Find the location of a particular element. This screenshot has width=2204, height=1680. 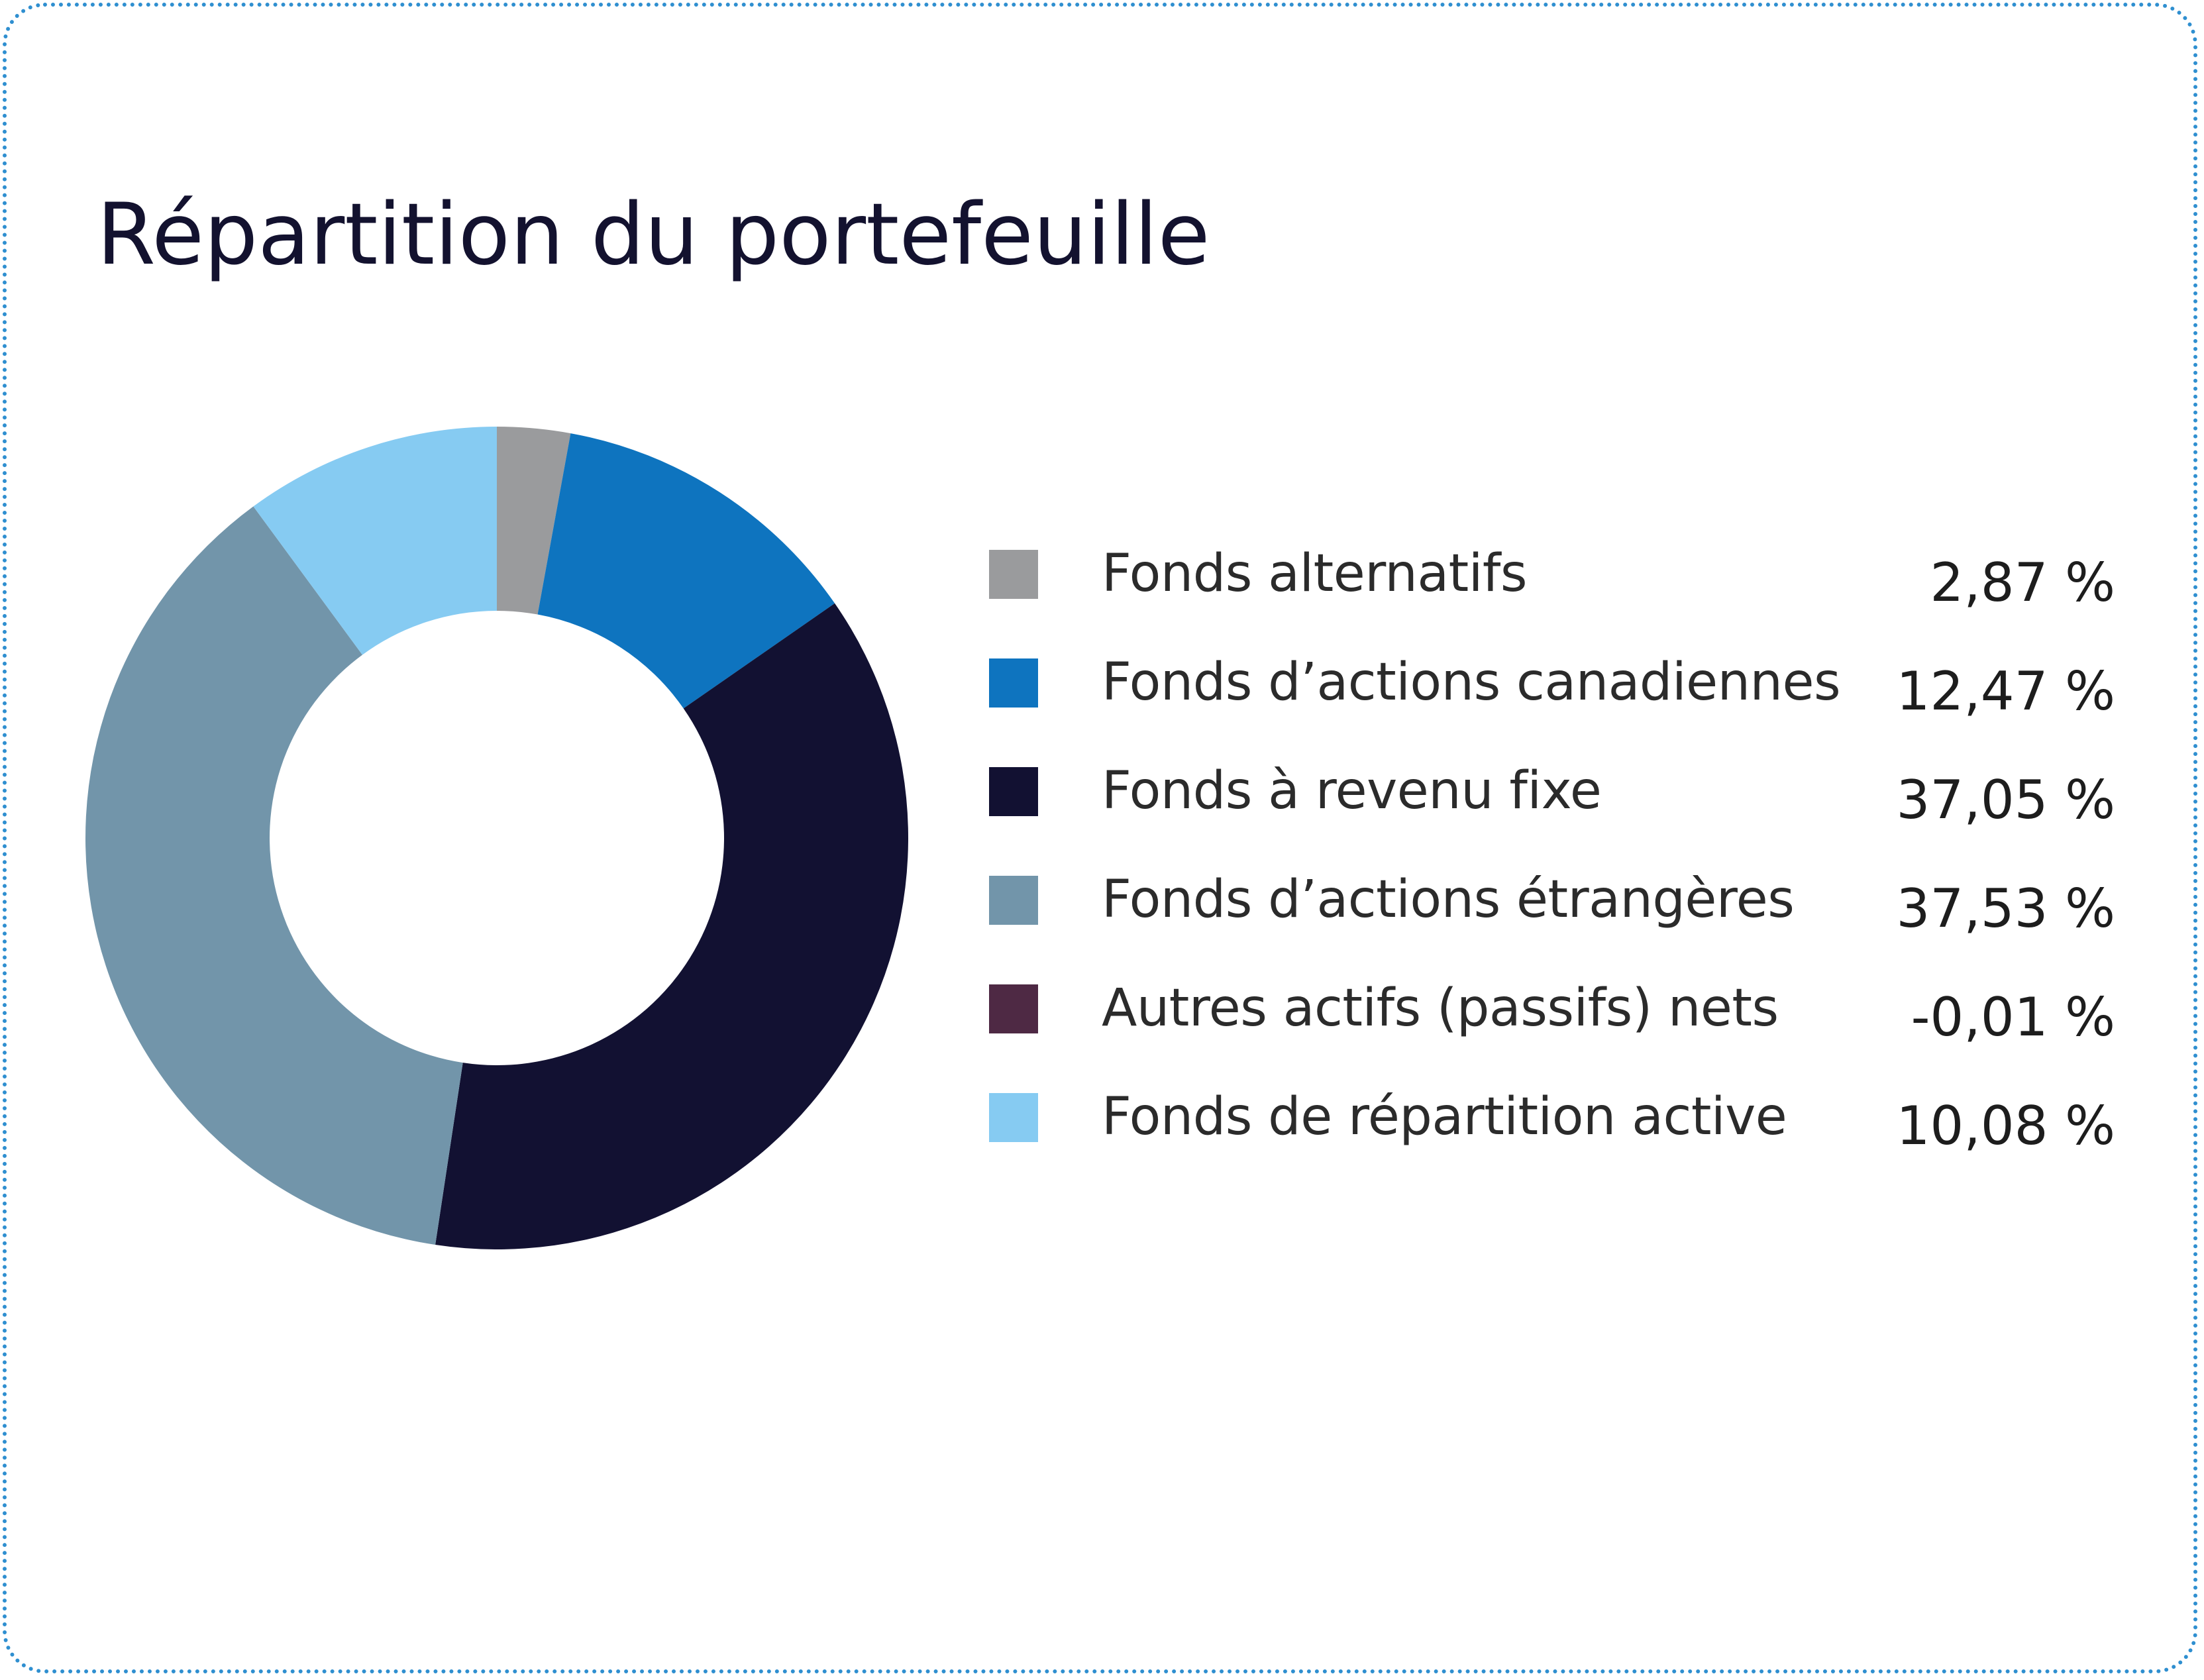

legend-value: 12,47 % is located at coordinates (2005, 691).